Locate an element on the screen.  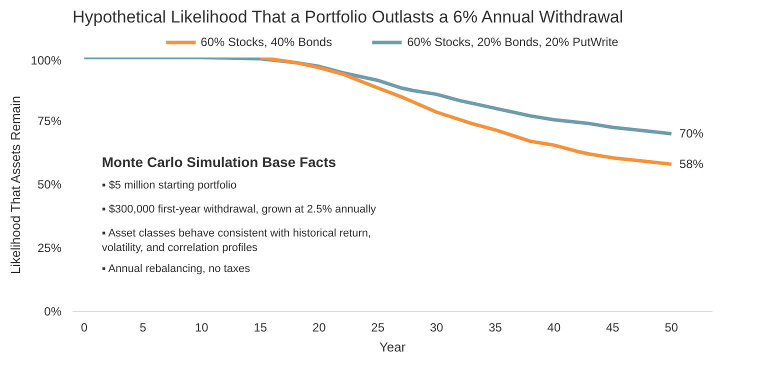
y-tick-label: 25% is located at coordinates (49, 248).